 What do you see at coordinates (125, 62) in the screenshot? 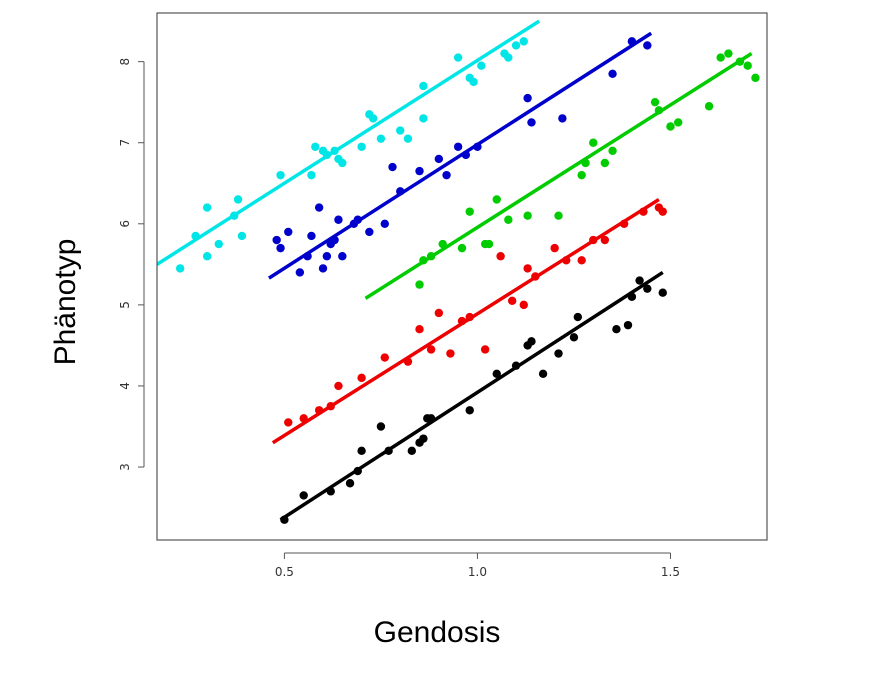
I see `y-tick-label: 8` at bounding box center [125, 62].